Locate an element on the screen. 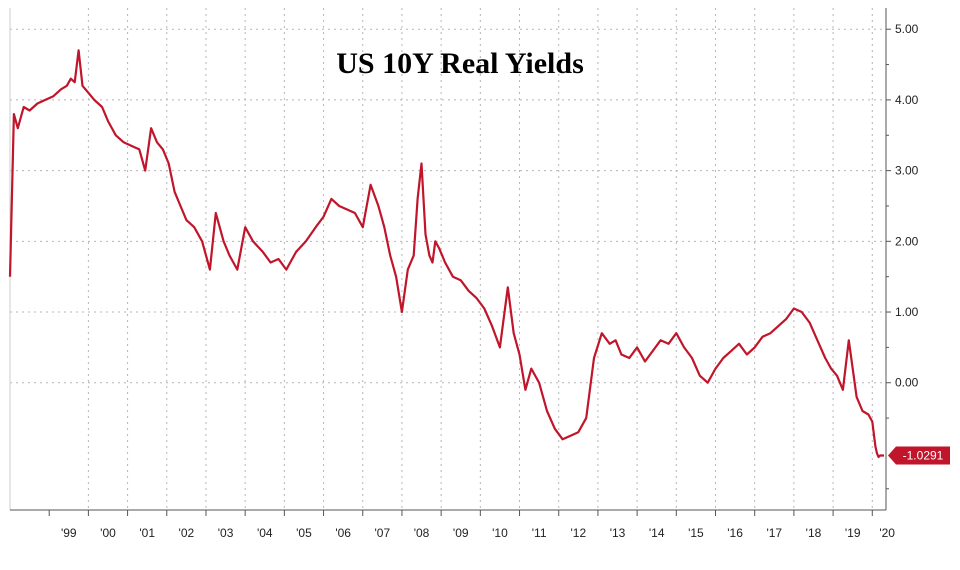  x-tick-label: '18 is located at coordinates (814, 533).